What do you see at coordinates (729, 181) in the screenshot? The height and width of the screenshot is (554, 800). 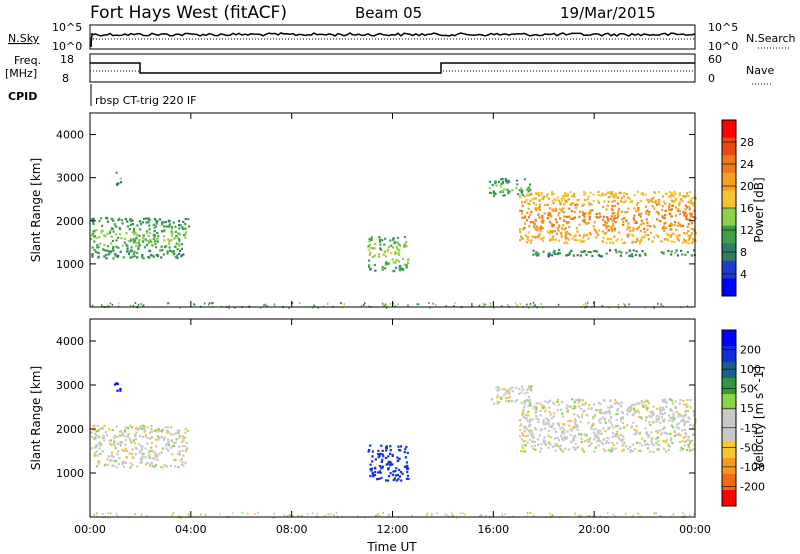 I see `colorbar-swatch` at bounding box center [729, 181].